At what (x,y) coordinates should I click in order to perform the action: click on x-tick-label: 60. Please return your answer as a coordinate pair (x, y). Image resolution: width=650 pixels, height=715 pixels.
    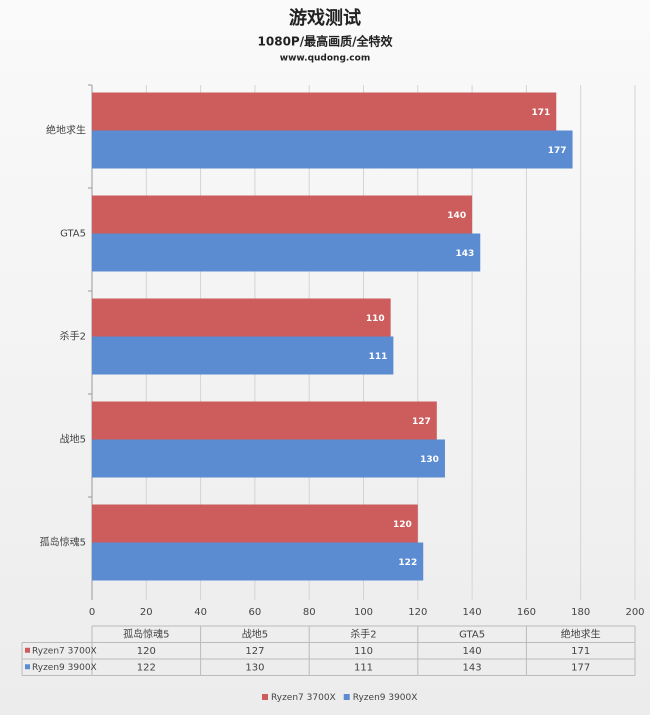
    Looking at the image, I should click on (255, 612).